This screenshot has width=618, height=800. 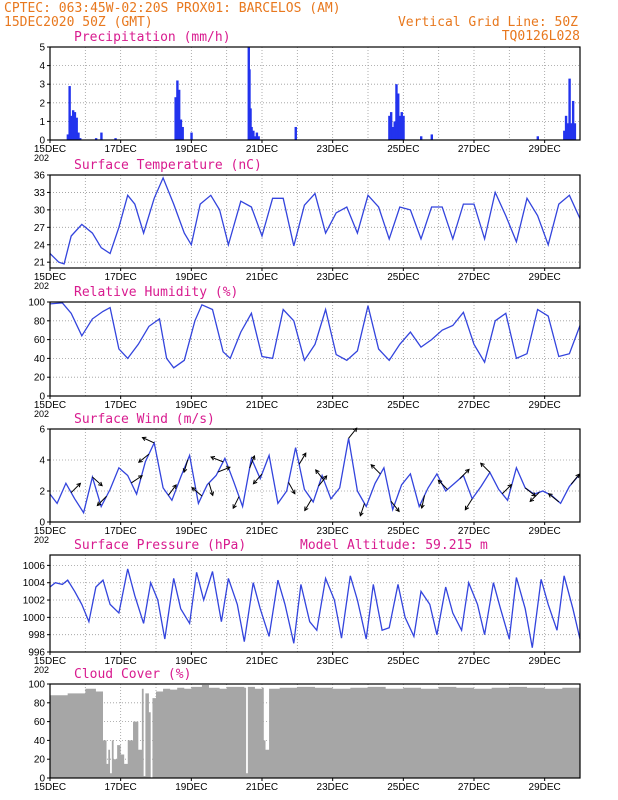 What do you see at coordinates (394, 545) in the screenshot?
I see `model-altitude-annotation: Model Altitude: 59.215 m` at bounding box center [394, 545].